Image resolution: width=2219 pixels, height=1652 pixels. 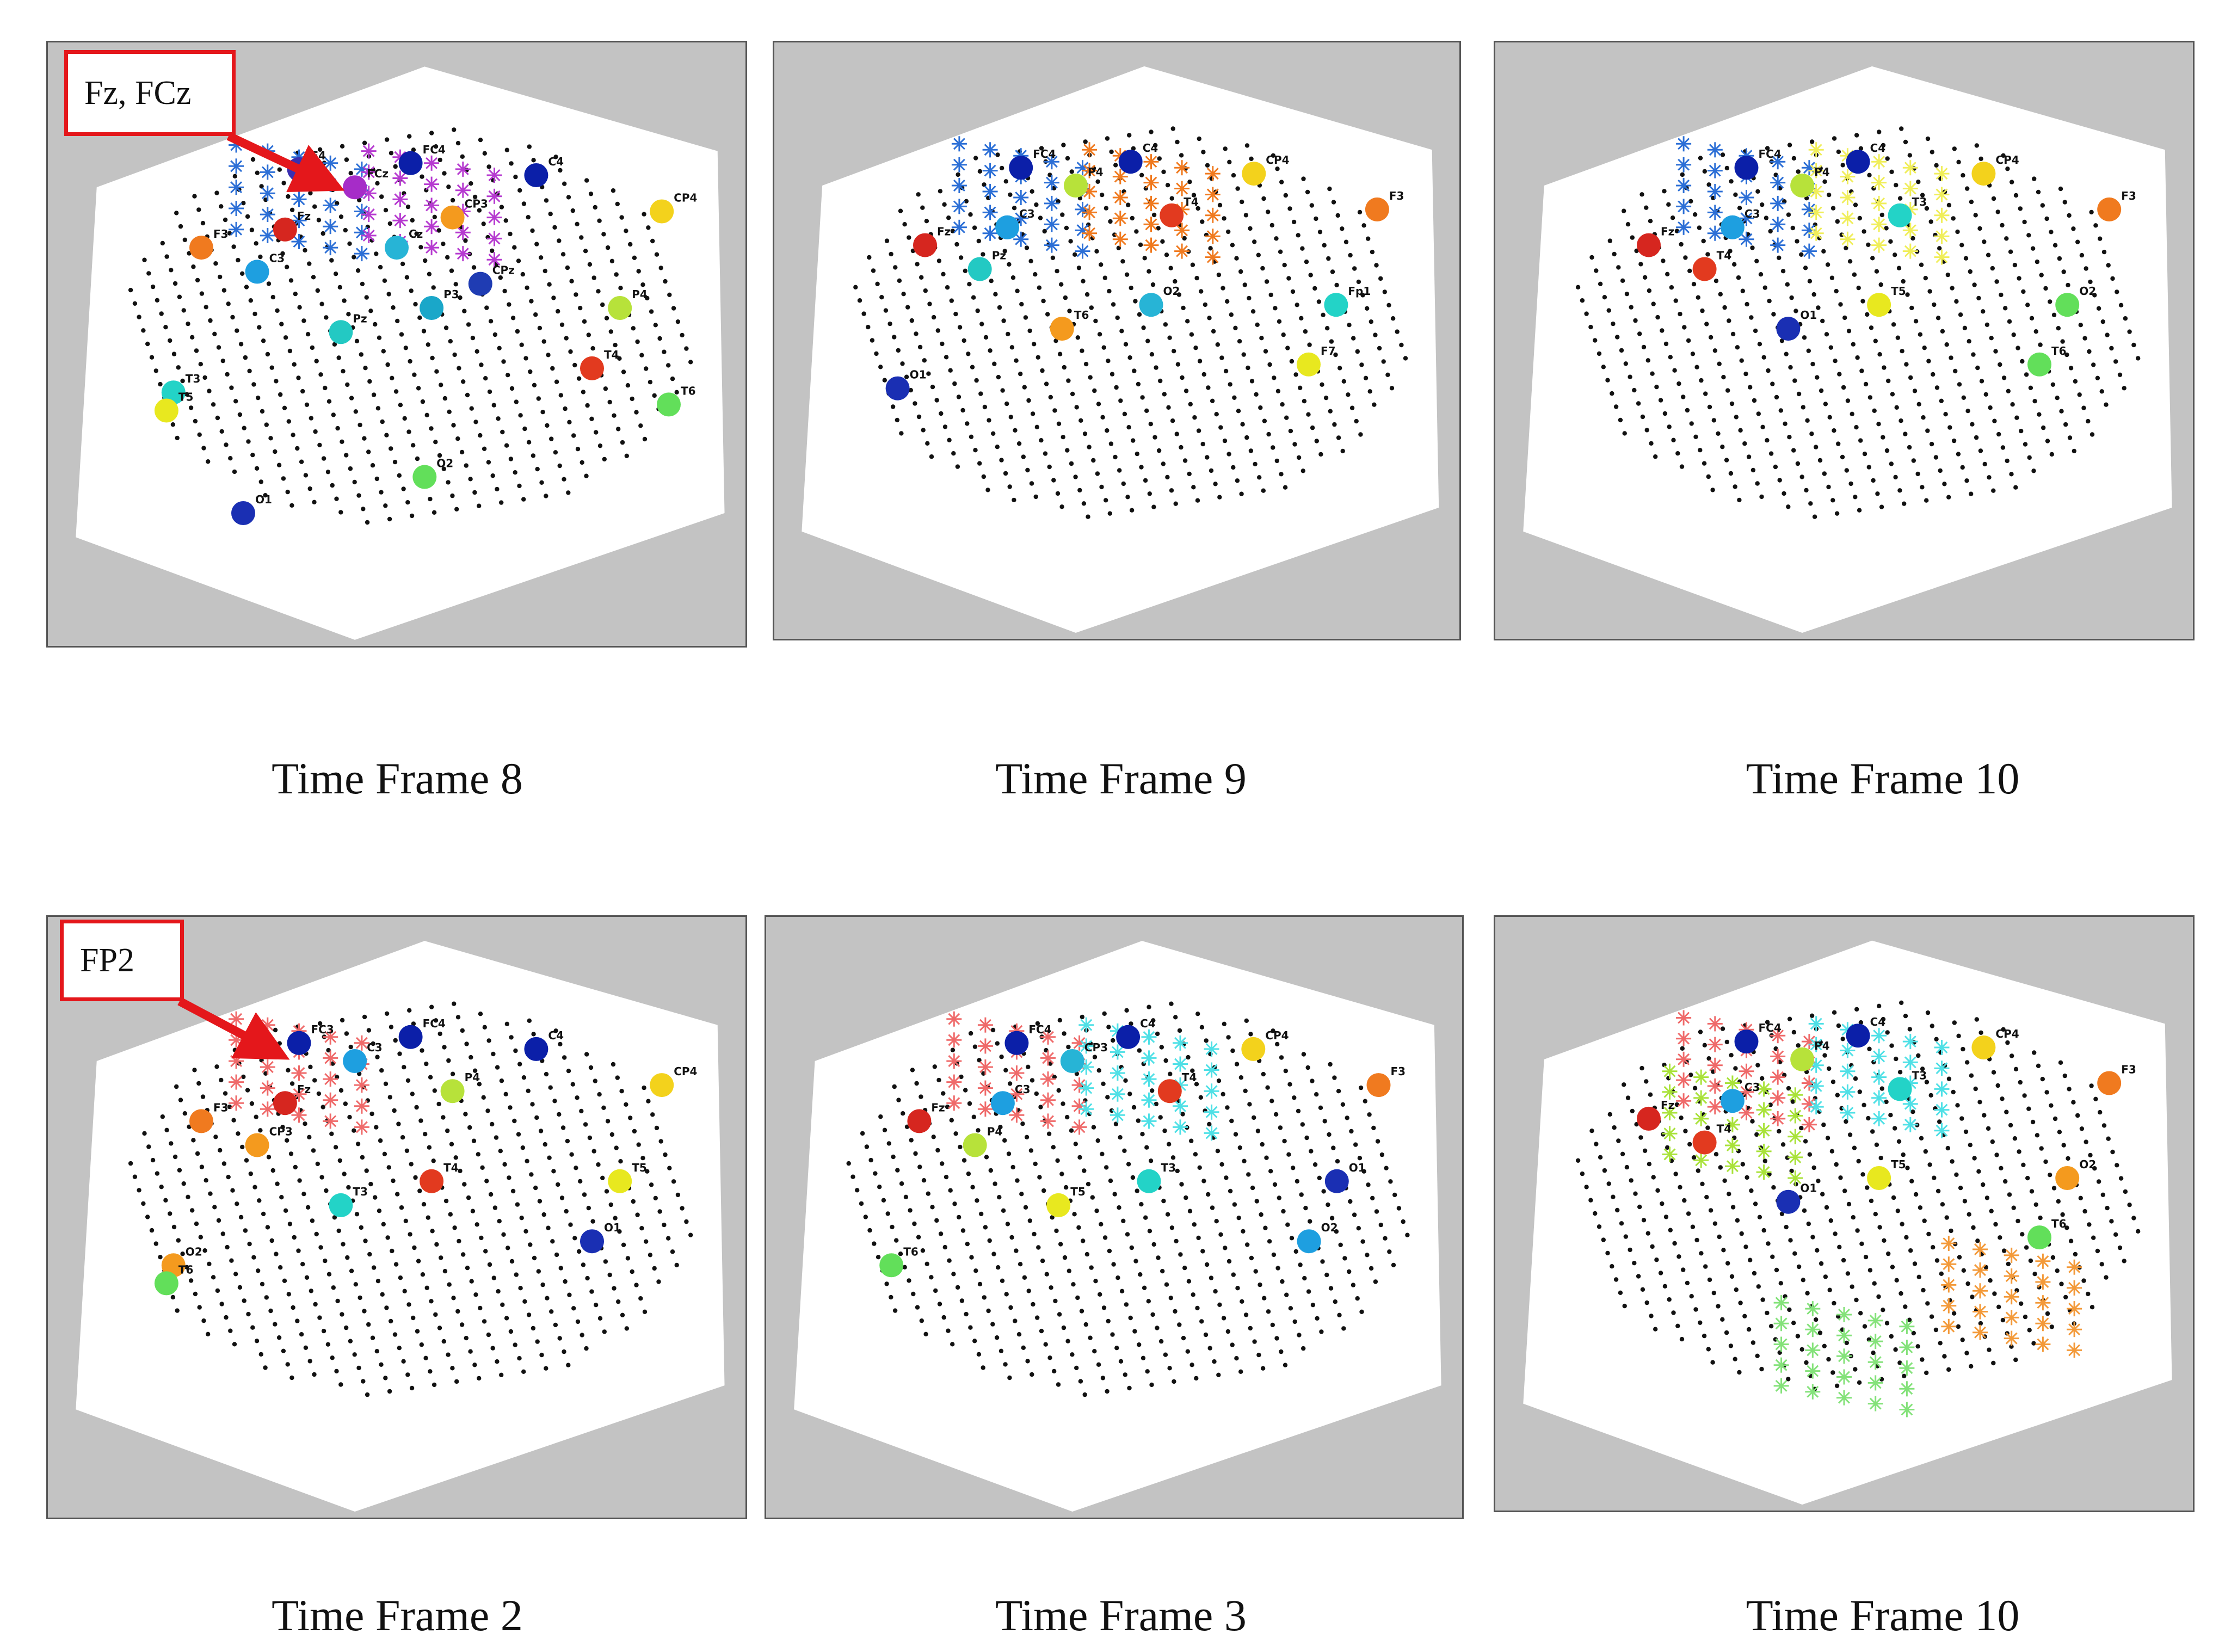 I want to click on electrode-label: O2, so click(x=2087, y=292).